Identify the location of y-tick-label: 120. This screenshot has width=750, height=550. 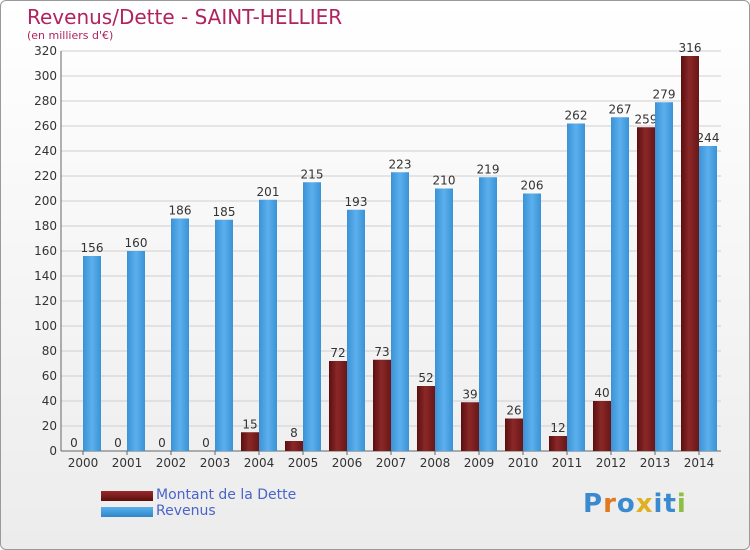
(45, 301).